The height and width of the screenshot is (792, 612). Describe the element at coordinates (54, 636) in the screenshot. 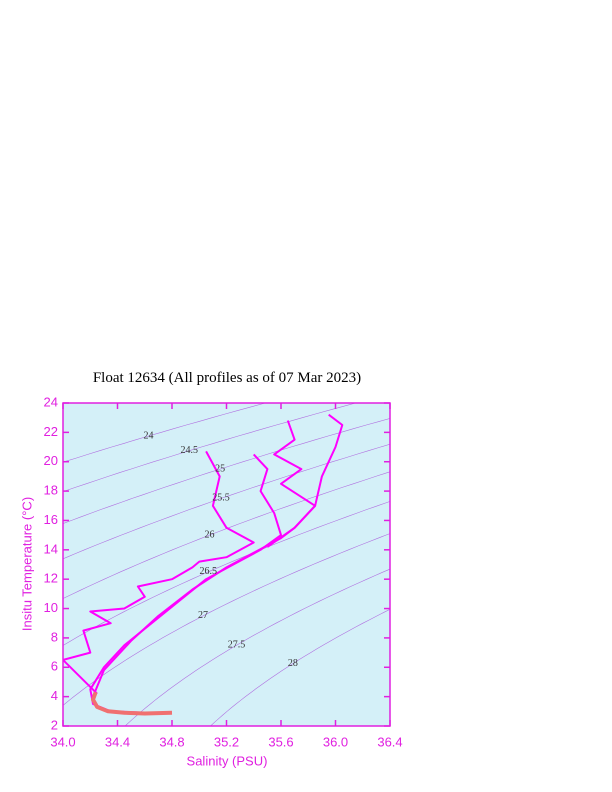

I see `y-tick-label: 8` at that location.